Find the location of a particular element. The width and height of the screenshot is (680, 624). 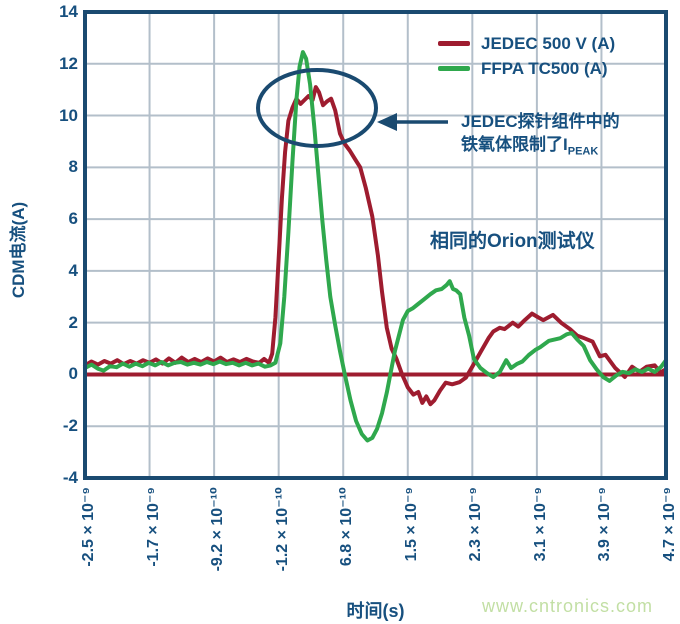

annotation-arrow-head is located at coordinates (387, 122).